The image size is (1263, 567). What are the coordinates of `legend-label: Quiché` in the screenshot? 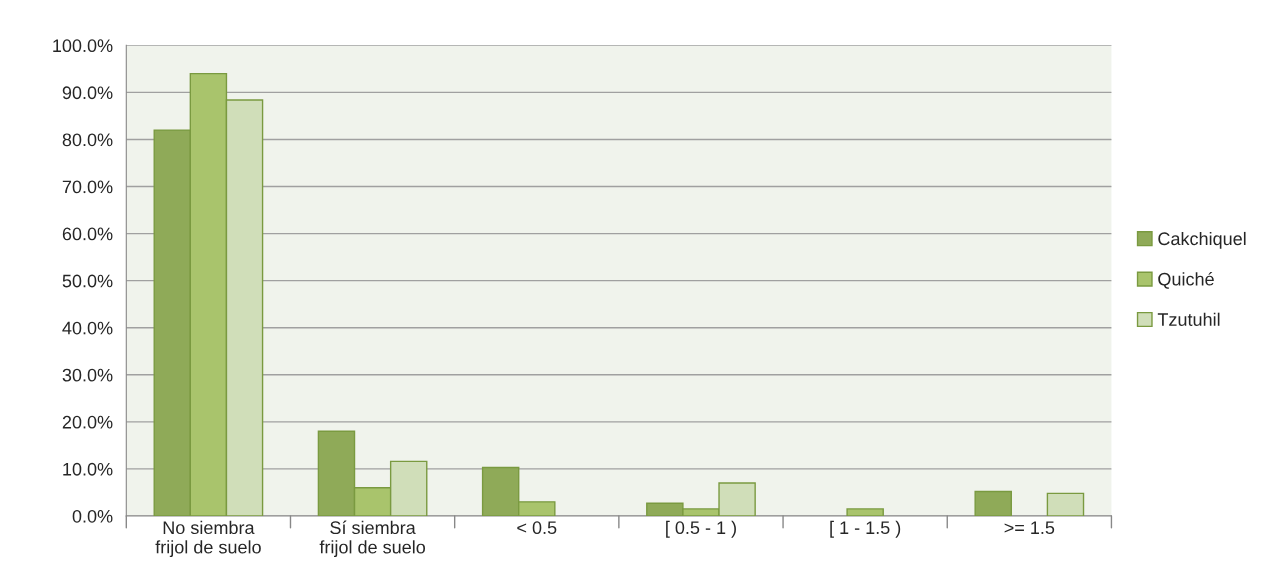 It's located at (1186, 280).